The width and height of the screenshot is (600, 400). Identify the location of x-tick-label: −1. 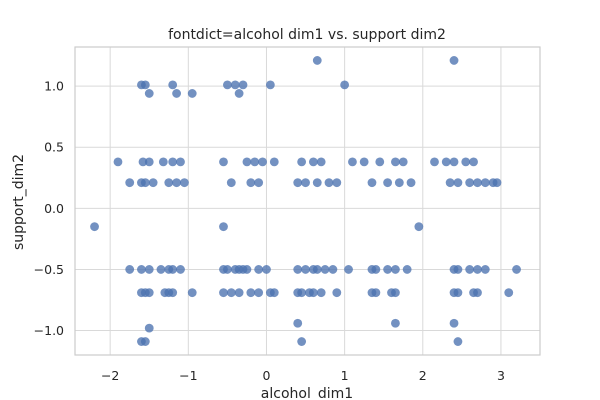
(188, 375).